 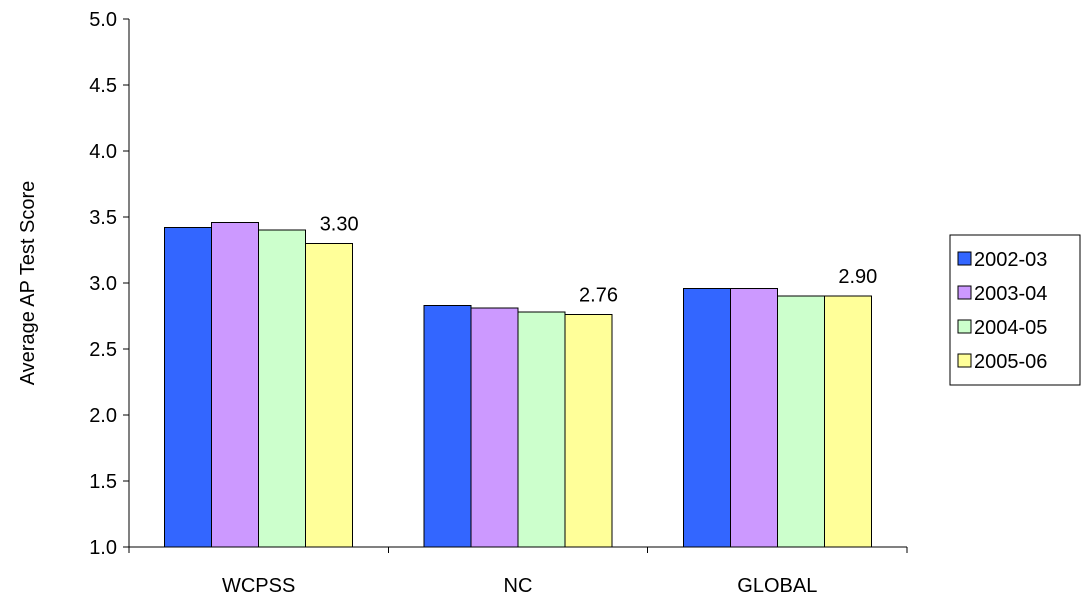 What do you see at coordinates (258, 586) in the screenshot?
I see `x-category-label: WCPSS` at bounding box center [258, 586].